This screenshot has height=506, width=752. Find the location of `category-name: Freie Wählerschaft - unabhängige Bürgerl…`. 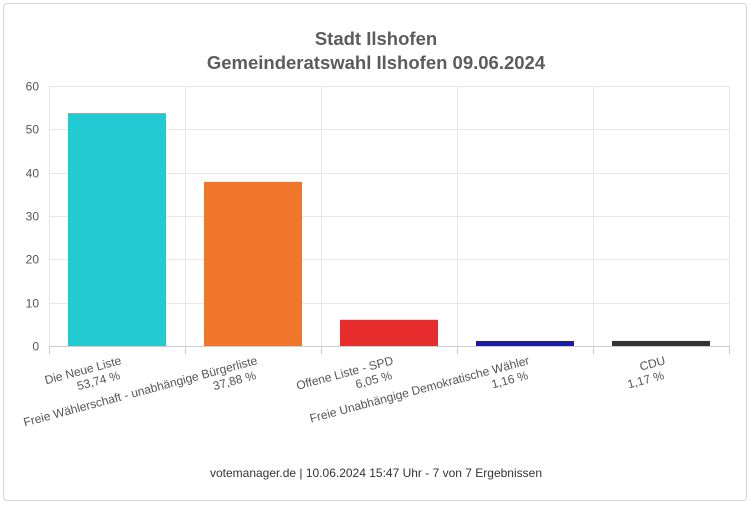

category-name: Freie Wählerschaft - unabhängige Bürgerl… is located at coordinates (140, 391).